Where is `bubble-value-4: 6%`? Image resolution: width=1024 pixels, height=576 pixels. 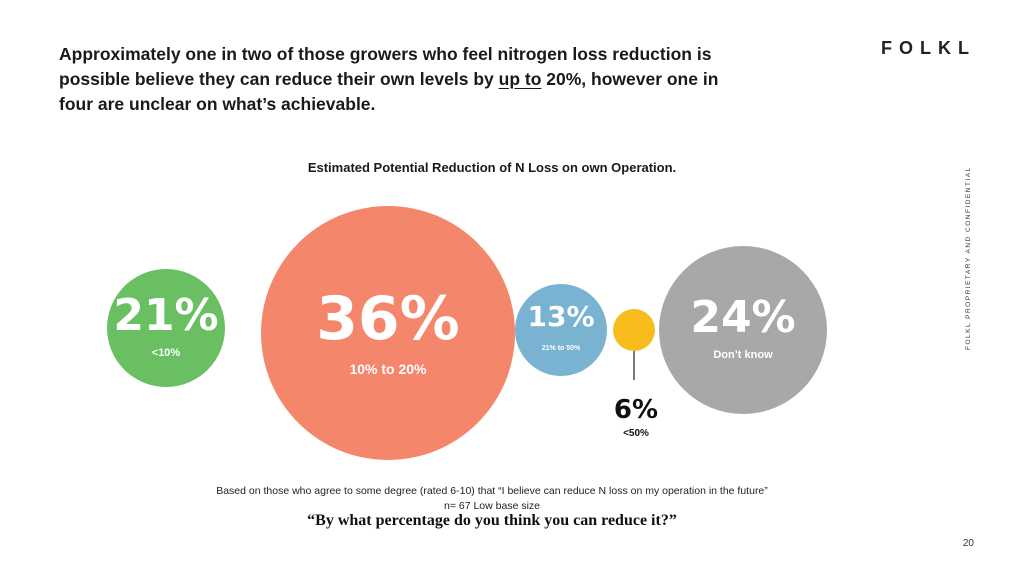
bubble-value-4: 6% is located at coordinates (636, 410).